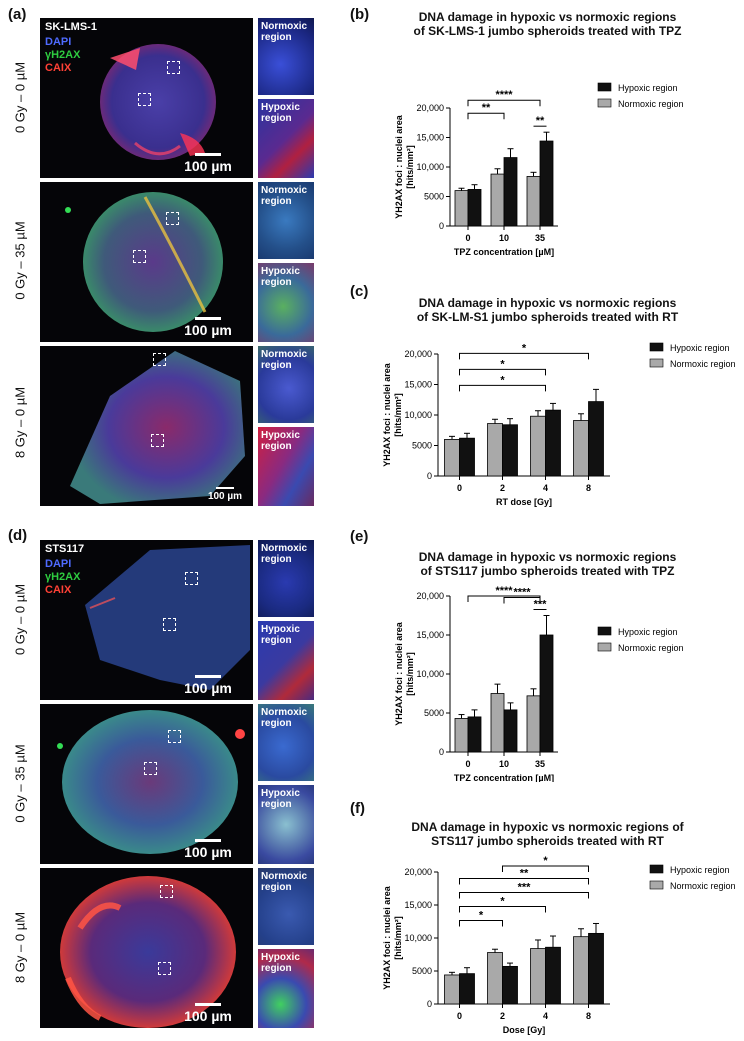 This screenshot has width=744, height=1041. I want to click on scale-bar: 100 µm, so click(208, 849).